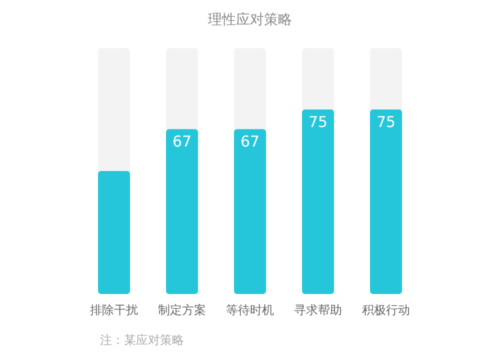 The height and width of the screenshot is (362, 500). I want to click on x-tick-label: 排除干扰, so click(114, 310).